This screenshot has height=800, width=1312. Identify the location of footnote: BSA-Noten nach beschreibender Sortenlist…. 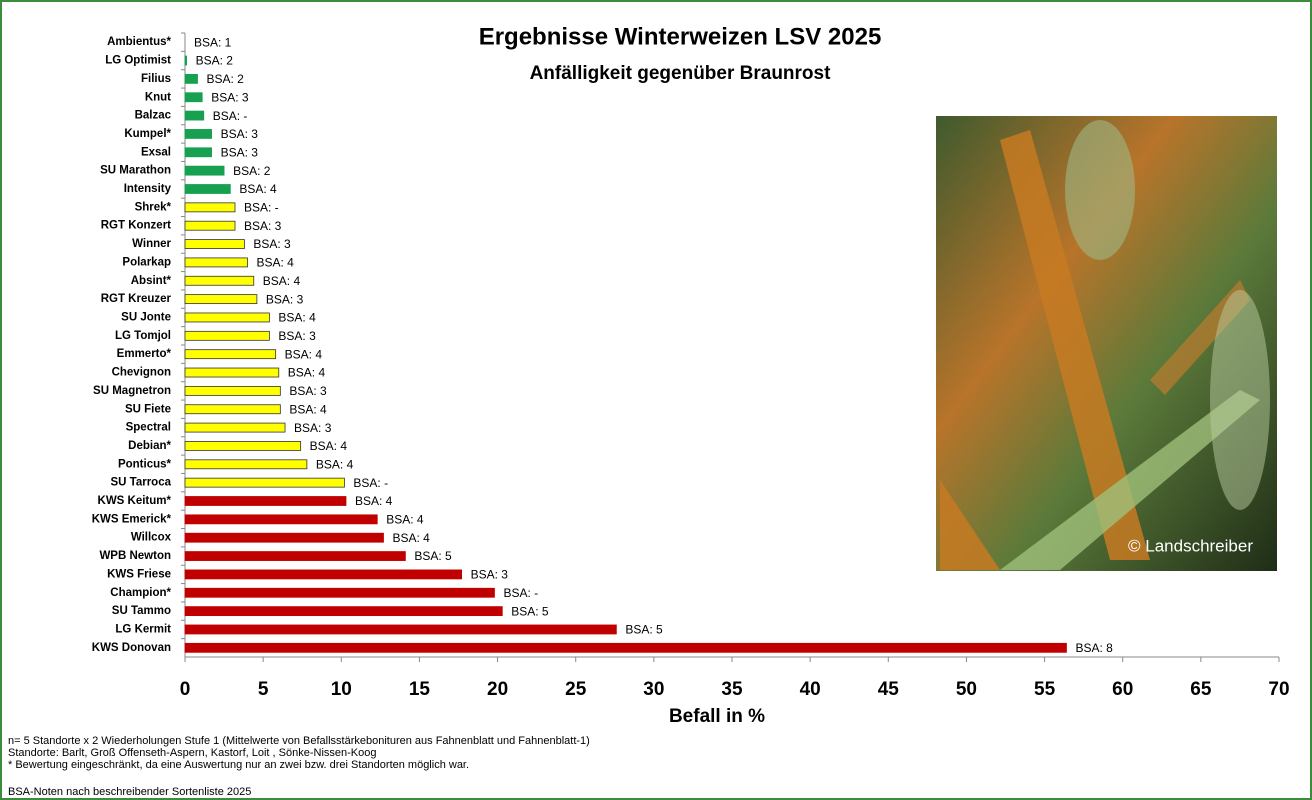
(129, 792).